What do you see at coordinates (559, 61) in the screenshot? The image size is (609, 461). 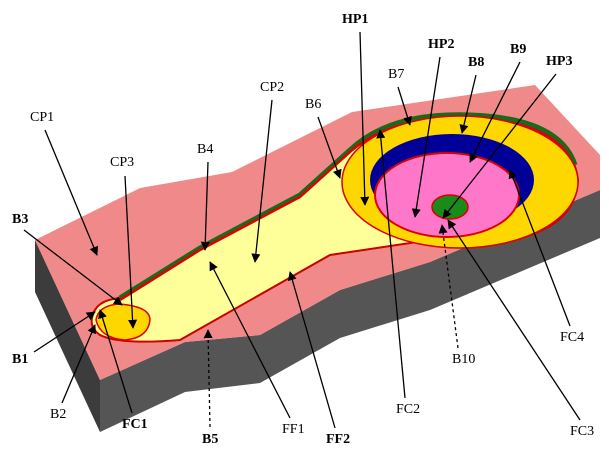 I see `label: HP3` at bounding box center [559, 61].